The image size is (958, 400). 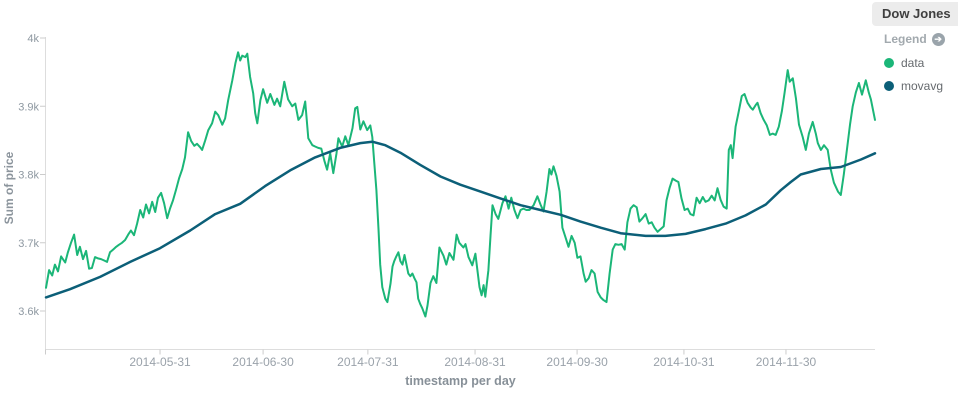 I want to click on panel-title-text: Dow Jones, so click(x=916, y=13).